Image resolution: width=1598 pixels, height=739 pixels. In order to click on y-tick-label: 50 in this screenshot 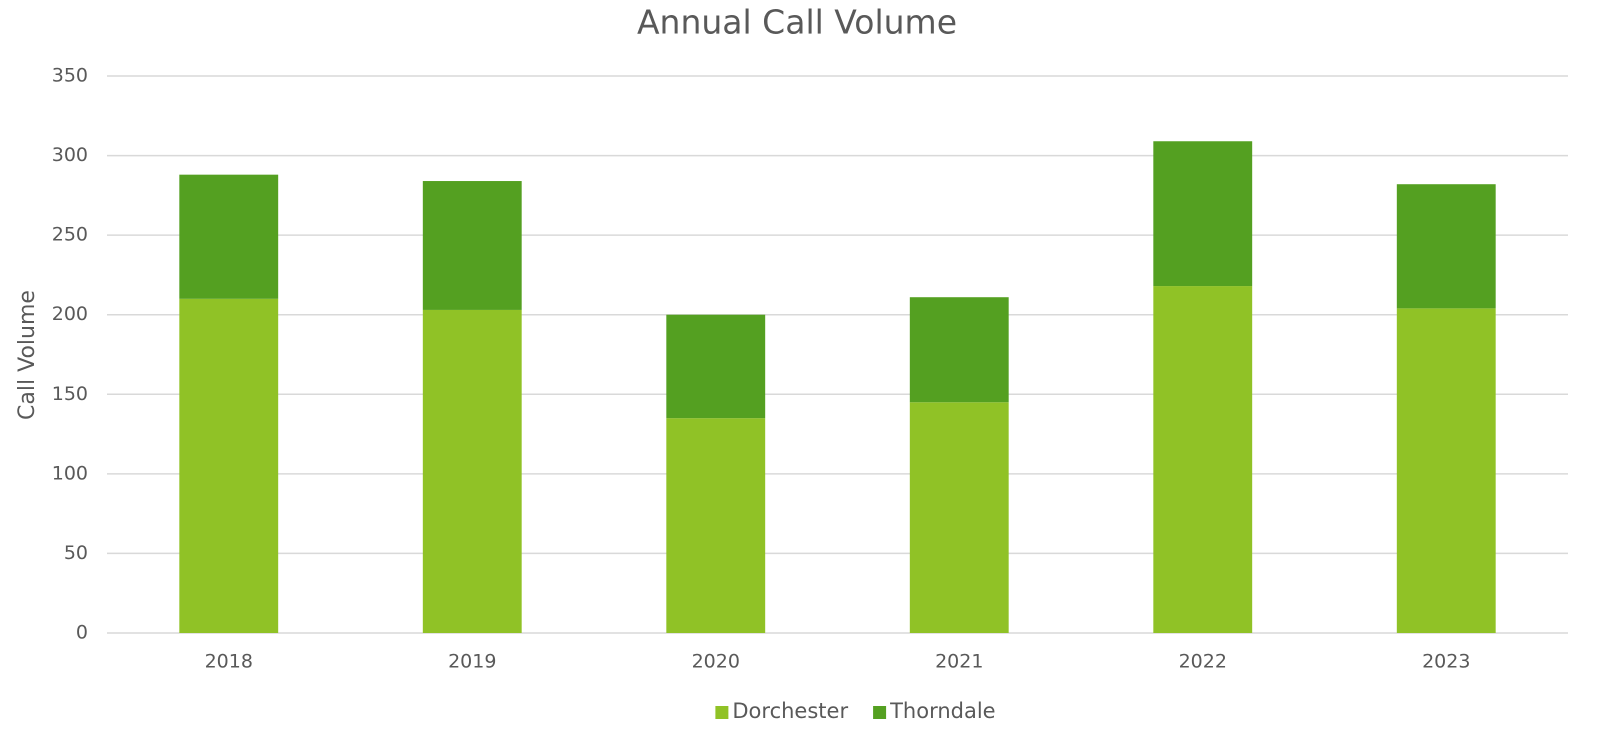, I will do `click(76, 553)`.